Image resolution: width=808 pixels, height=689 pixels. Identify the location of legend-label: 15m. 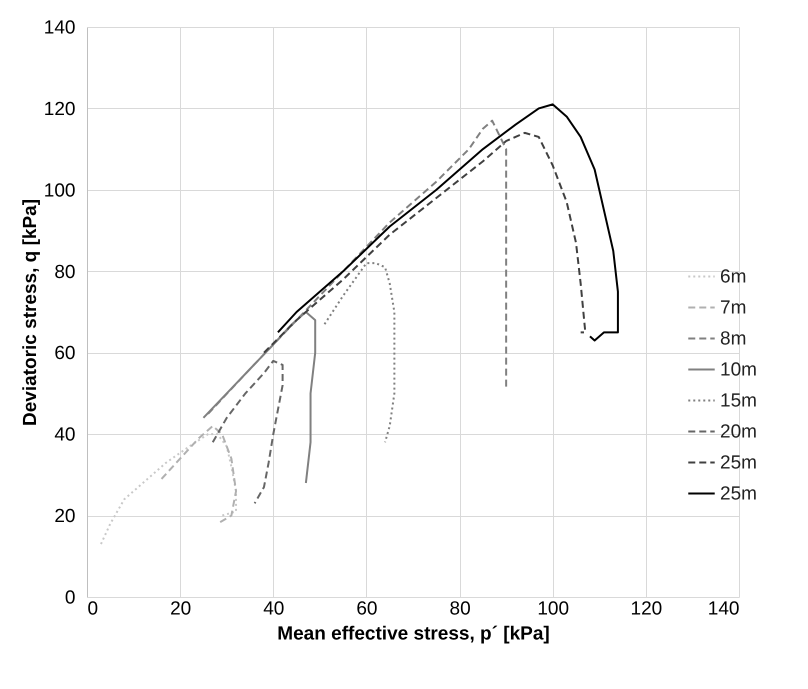
(738, 401).